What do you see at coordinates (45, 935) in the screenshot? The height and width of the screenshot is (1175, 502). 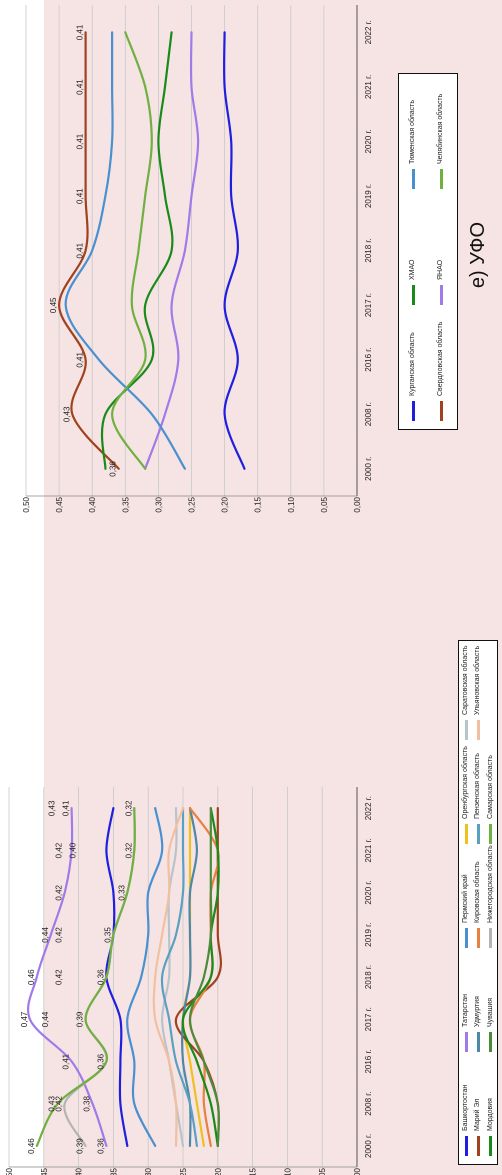 I see `data-label: 0,44` at bounding box center [45, 935].